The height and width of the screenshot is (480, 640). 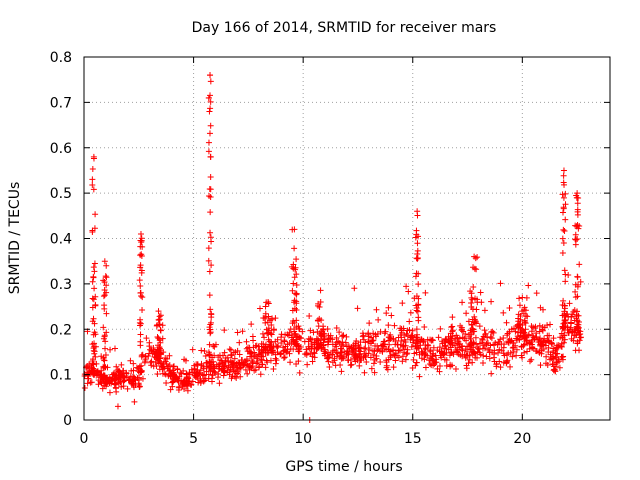 What do you see at coordinates (61, 194) in the screenshot?
I see `y-tick-label: 0.5` at bounding box center [61, 194].